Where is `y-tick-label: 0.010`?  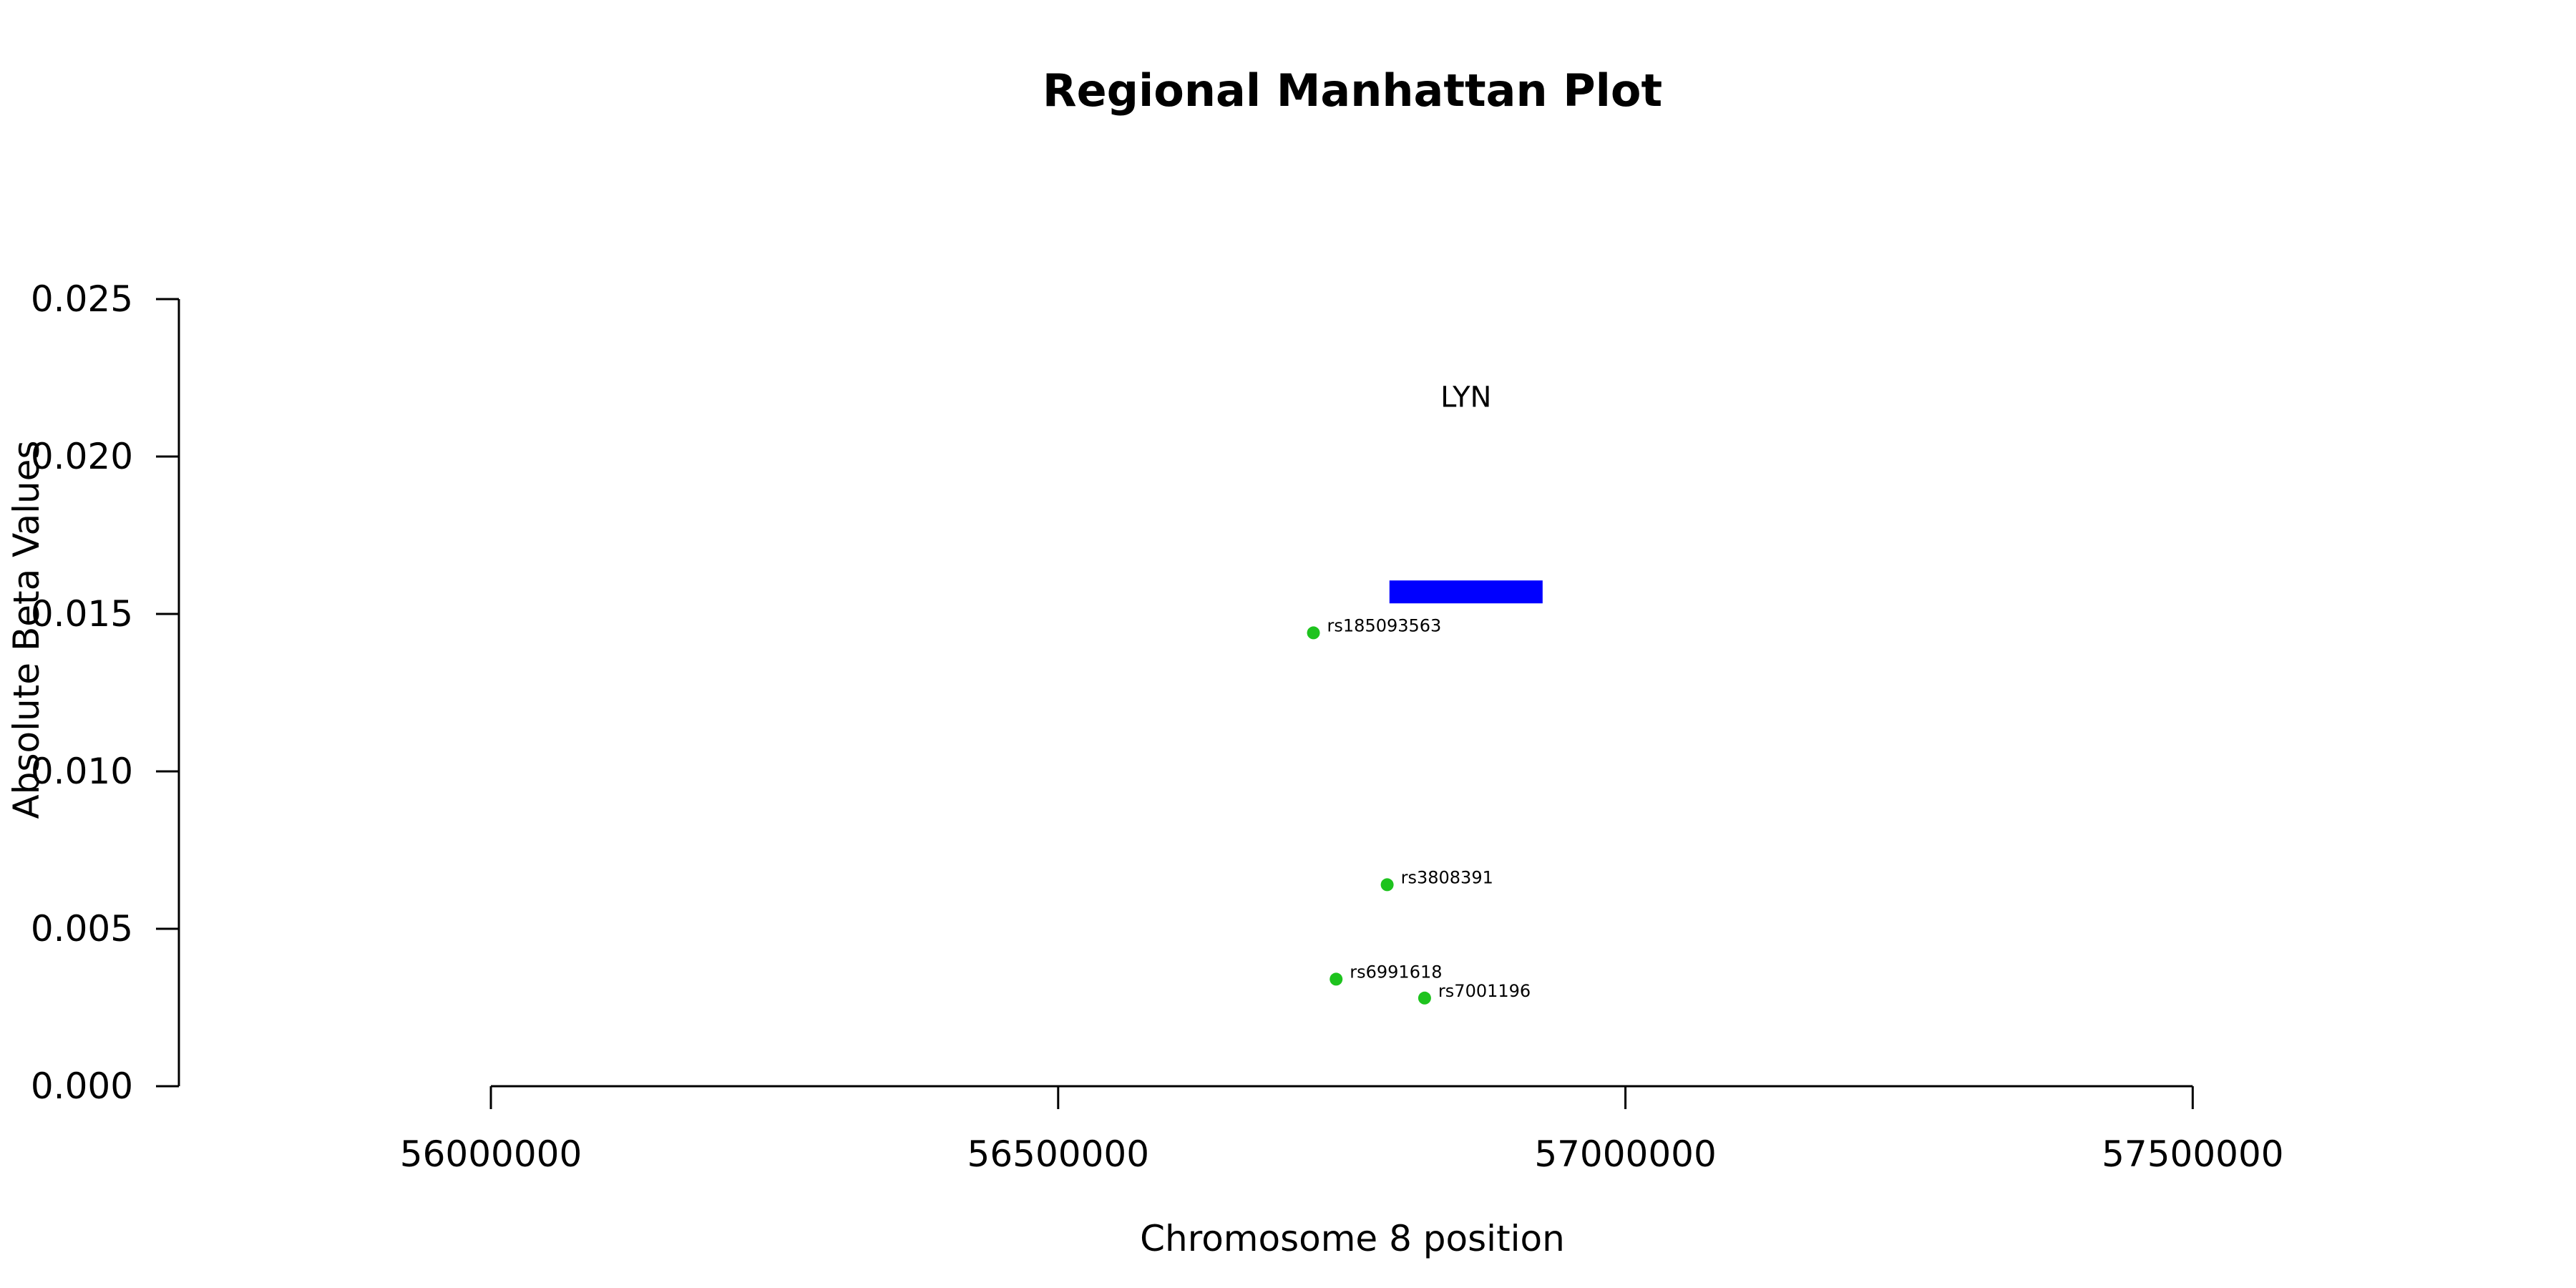 y-tick-label: 0.010 is located at coordinates (82, 771).